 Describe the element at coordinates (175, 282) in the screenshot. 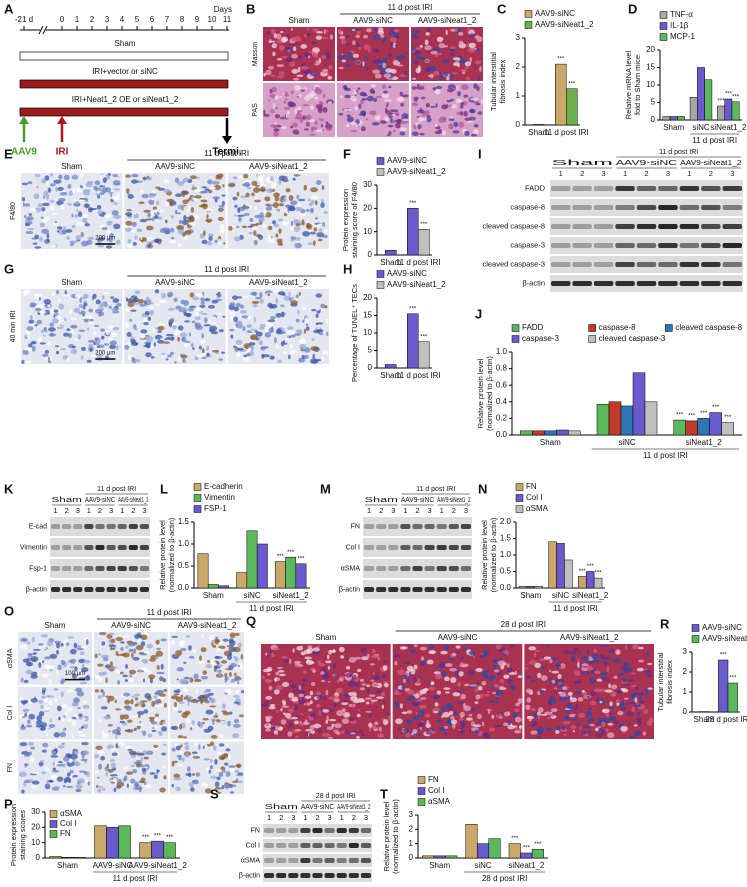

I see `column-label: AAV9-siNC` at that location.